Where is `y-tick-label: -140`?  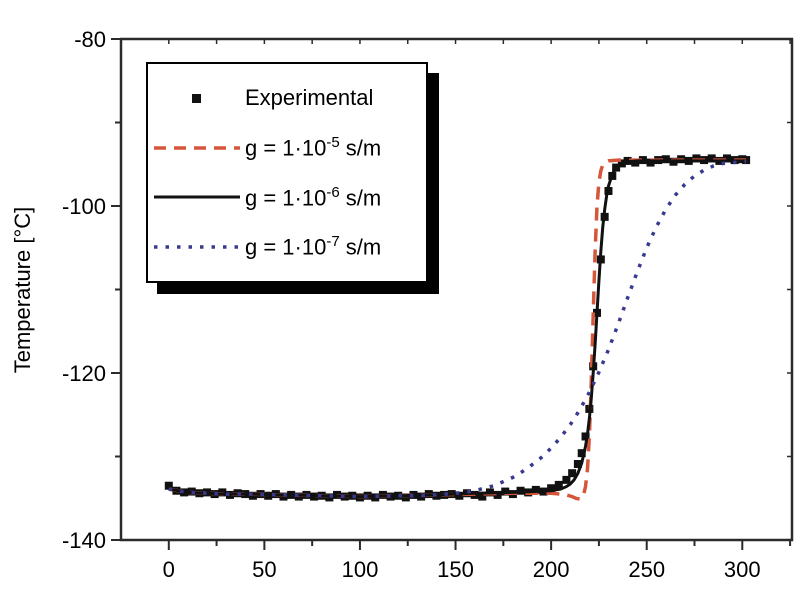 y-tick-label: -140 is located at coordinates (84, 540).